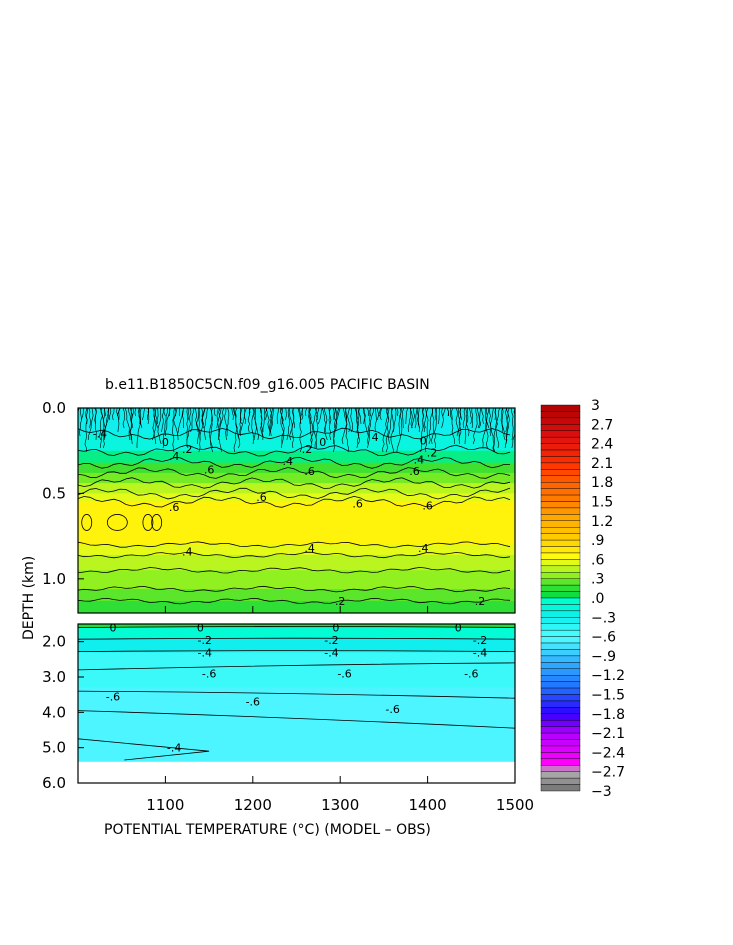 The height and width of the screenshot is (945, 733). What do you see at coordinates (54, 408) in the screenshot?
I see `y-tick-label: 0.0` at bounding box center [54, 408].